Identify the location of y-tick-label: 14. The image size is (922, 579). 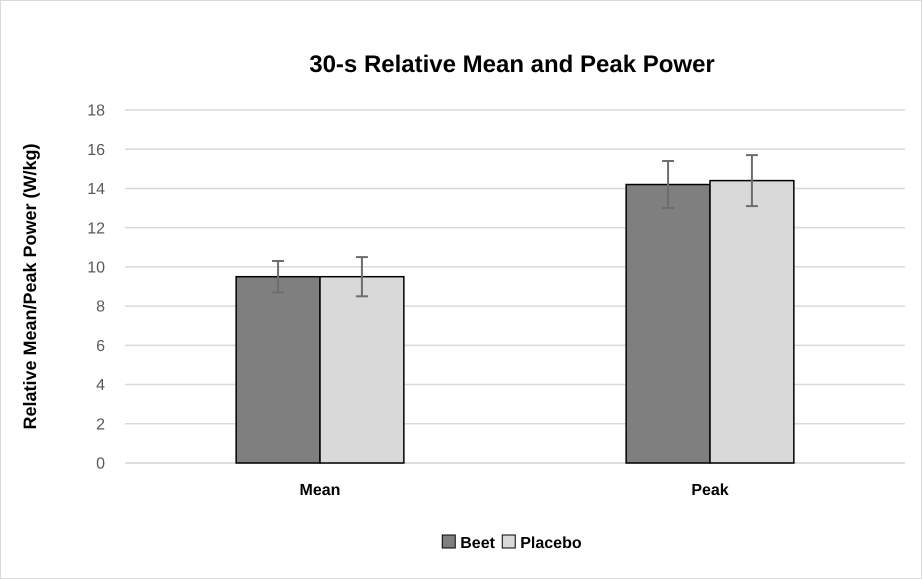
(96, 189).